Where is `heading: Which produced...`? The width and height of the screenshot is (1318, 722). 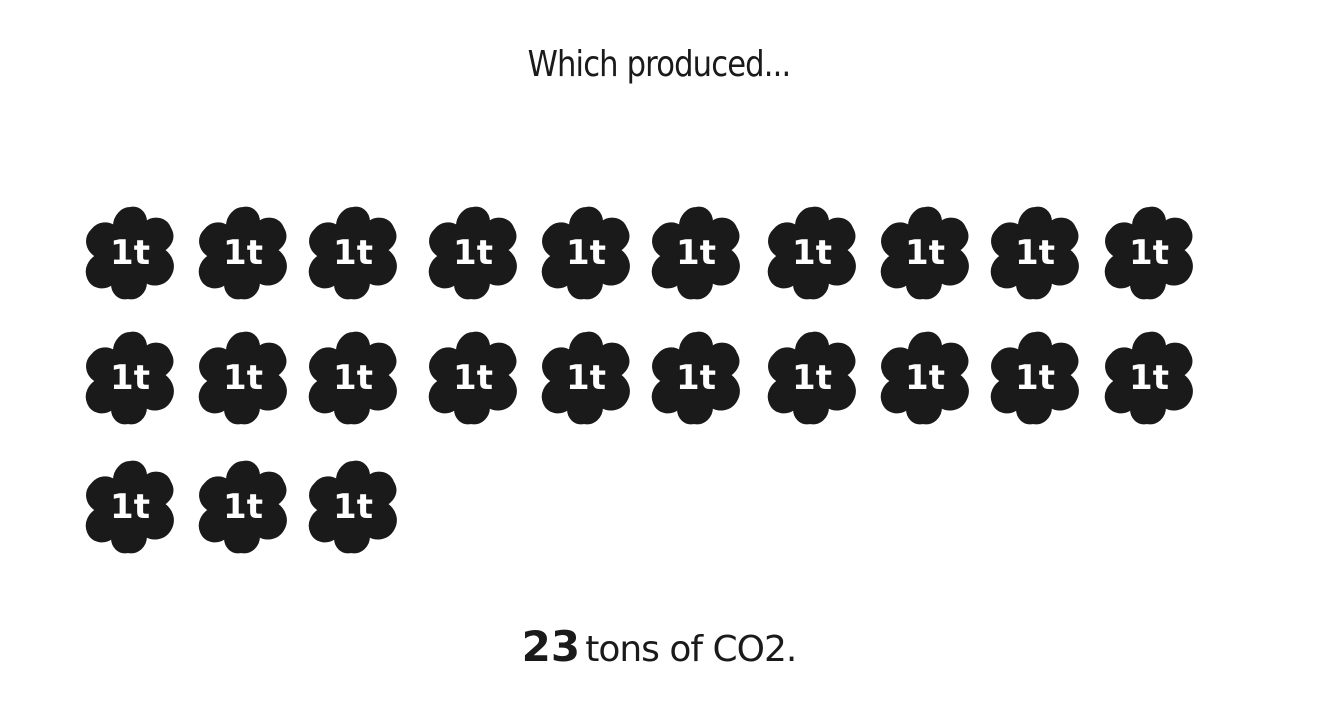
heading: Which produced... is located at coordinates (659, 64).